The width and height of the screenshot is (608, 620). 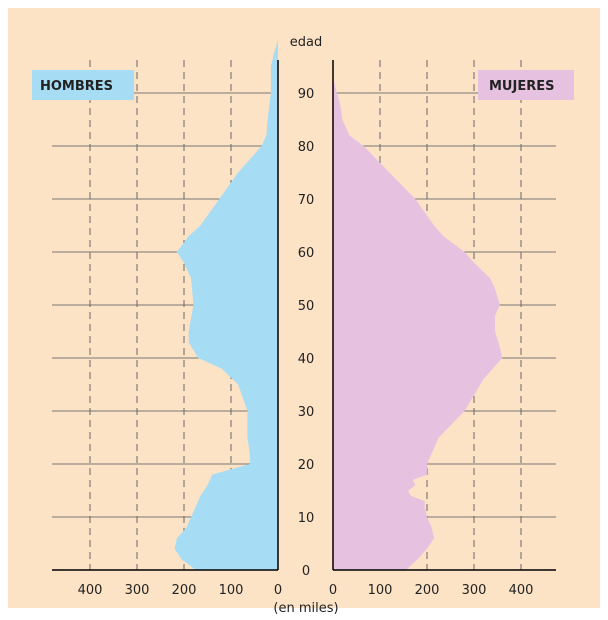 What do you see at coordinates (306, 412) in the screenshot?
I see `age-tick-label: 30` at bounding box center [306, 412].